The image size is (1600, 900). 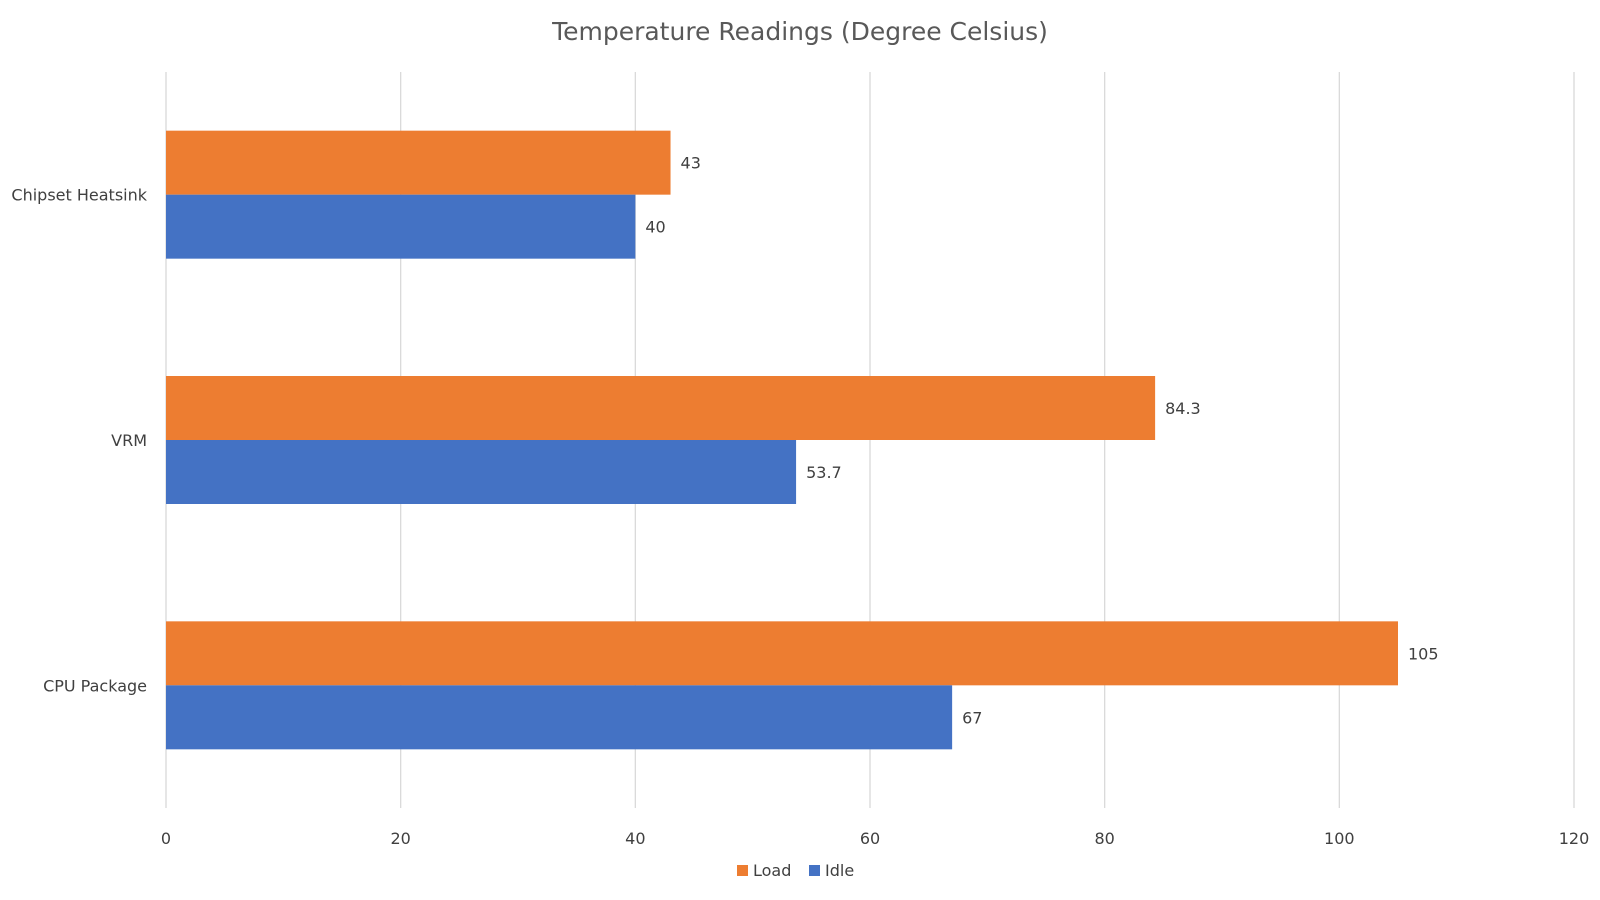 I want to click on tick-label-120: 120, so click(x=1574, y=838).